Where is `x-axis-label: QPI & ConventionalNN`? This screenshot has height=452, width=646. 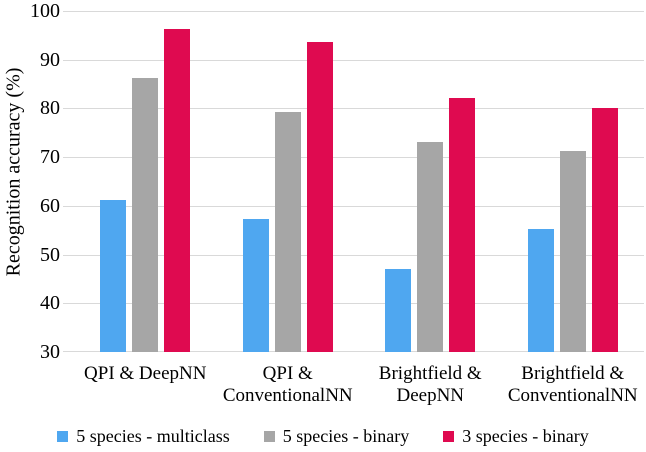 x-axis-label: QPI & ConventionalNN is located at coordinates (288, 385).